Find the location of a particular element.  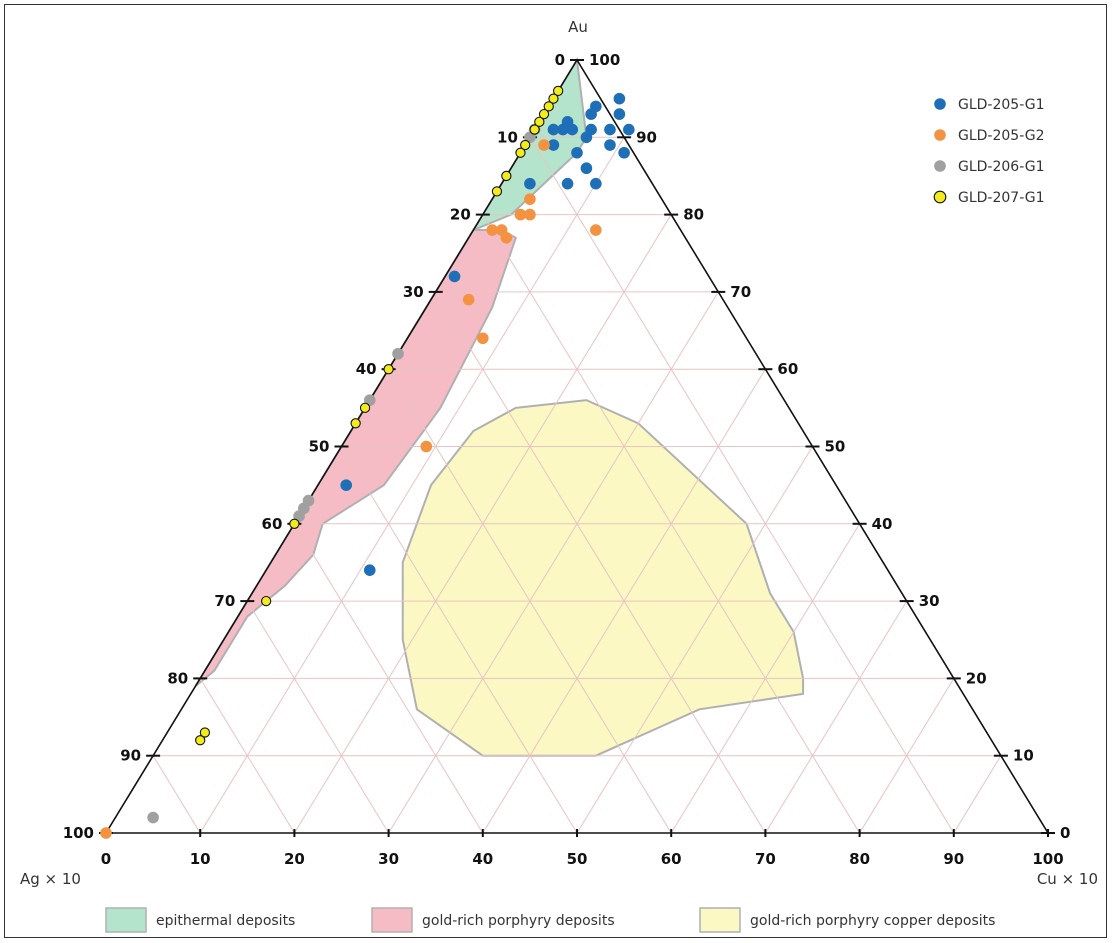

tick-label-right-30: 30 is located at coordinates (929, 601).